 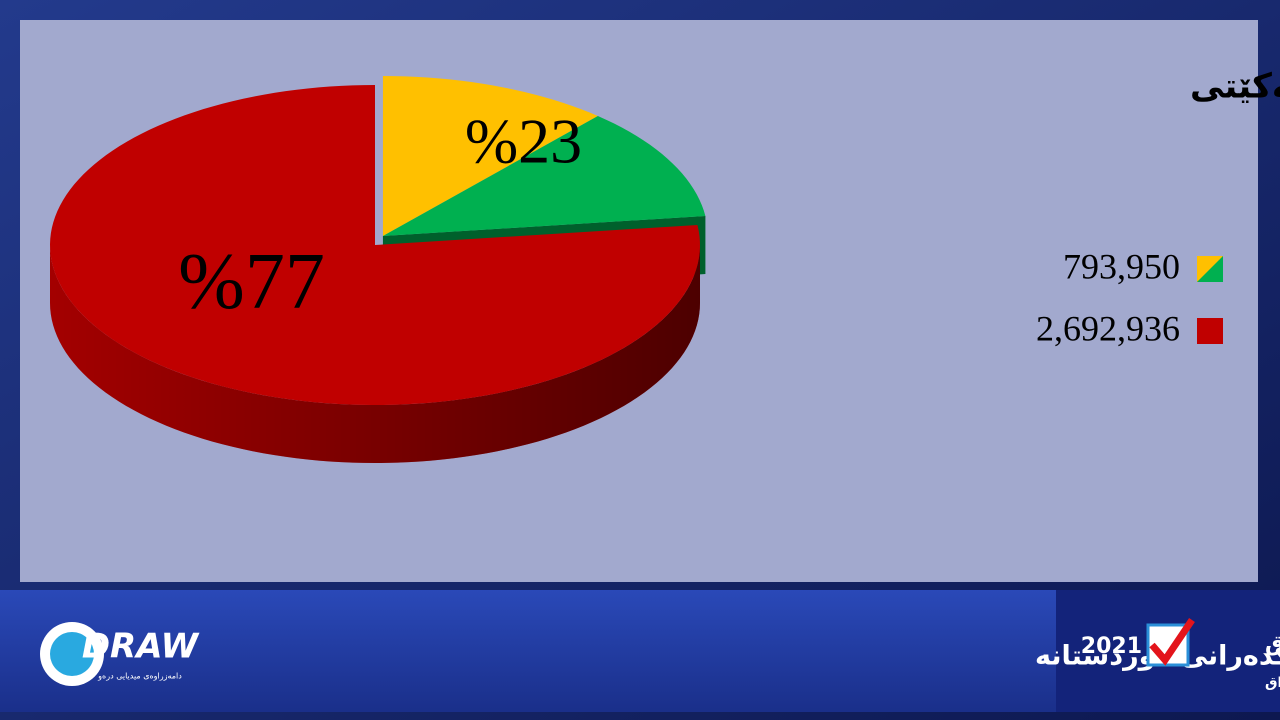 What do you see at coordinates (1272, 644) in the screenshot?
I see `badge-title: عێراق` at bounding box center [1272, 644].